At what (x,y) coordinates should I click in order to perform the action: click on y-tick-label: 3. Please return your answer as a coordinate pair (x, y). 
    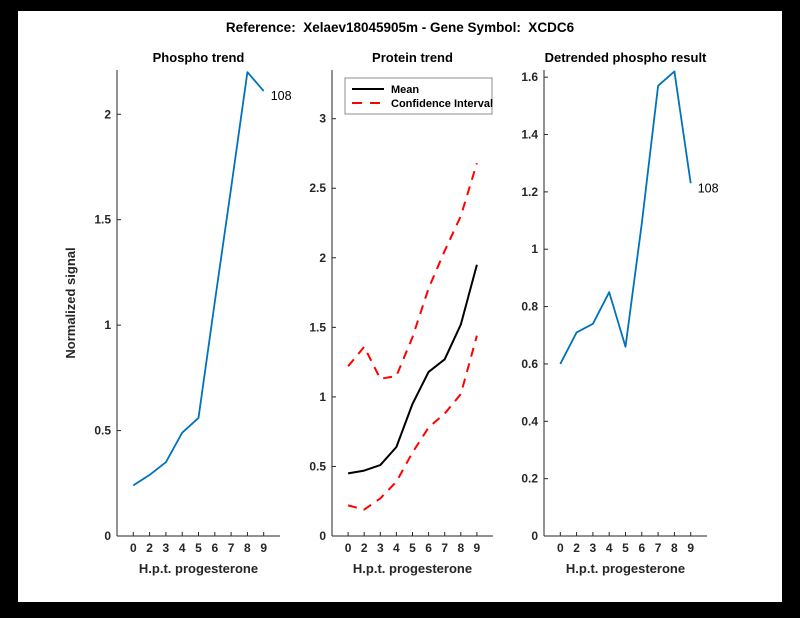
    Looking at the image, I should click on (322, 119).